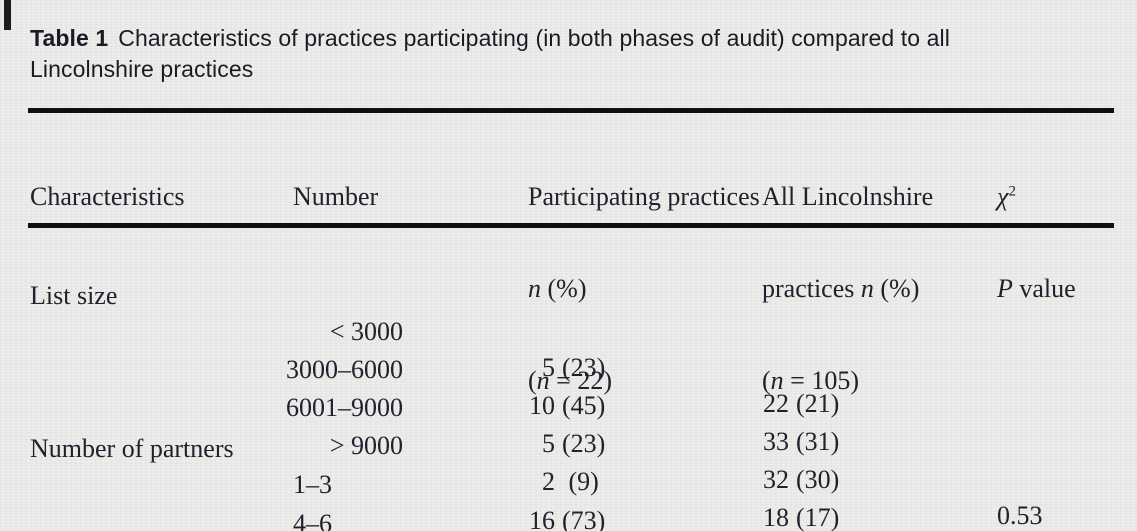 This screenshot has width=1137, height=531. Describe the element at coordinates (584, 518) in the screenshot. I see `value-percent: (73)` at that location.